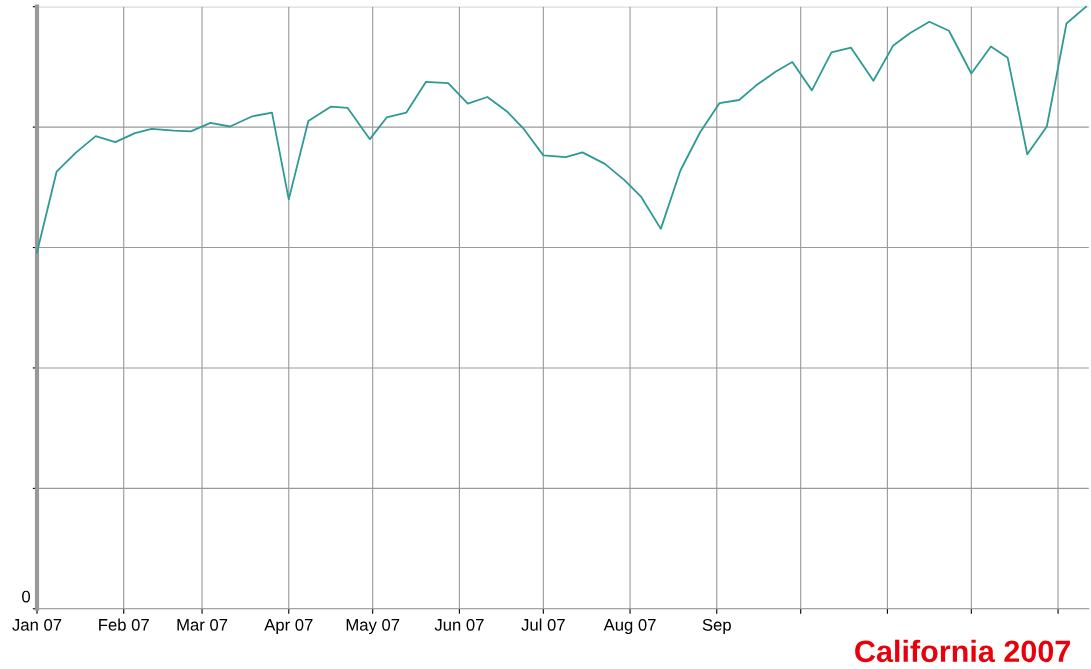 This screenshot has width=1091, height=669. Describe the element at coordinates (629, 626) in the screenshot. I see `x-tick-label: Aug 07` at that location.